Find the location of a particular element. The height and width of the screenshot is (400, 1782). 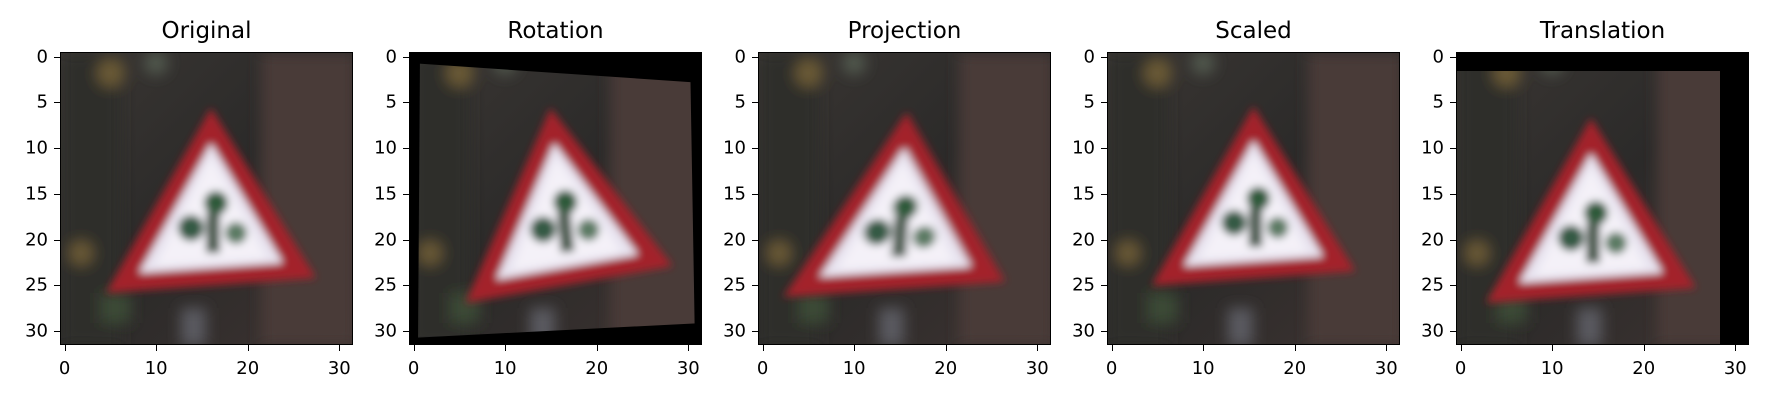

panel-title: Projection is located at coordinates (904, 31).